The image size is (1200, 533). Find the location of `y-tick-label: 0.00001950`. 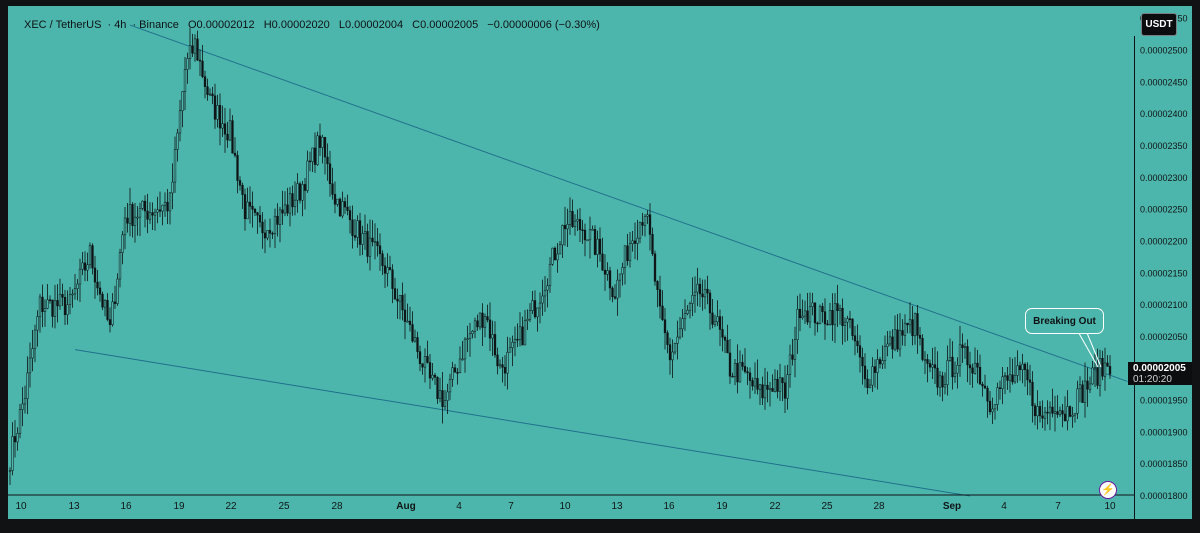

y-tick-label: 0.00001950 is located at coordinates (1164, 401).